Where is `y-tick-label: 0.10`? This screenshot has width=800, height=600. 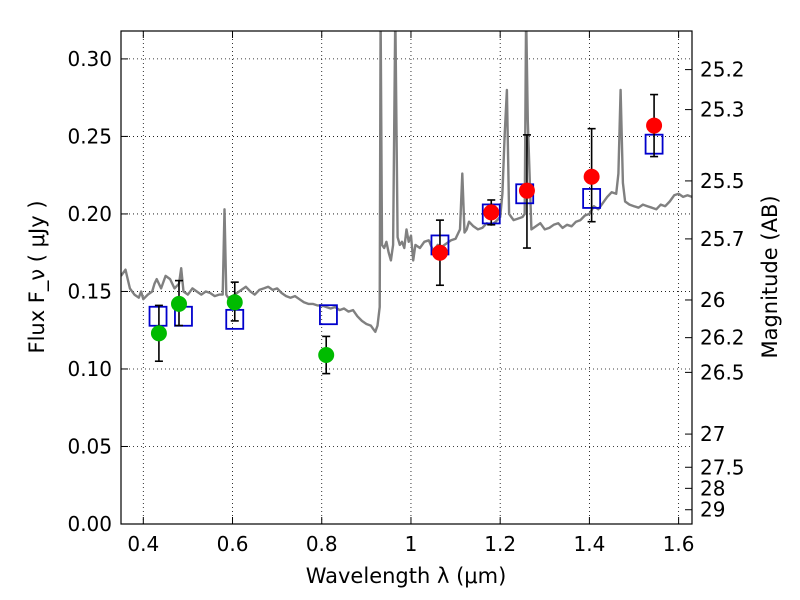
y-tick-label: 0.10 is located at coordinates (89, 369).